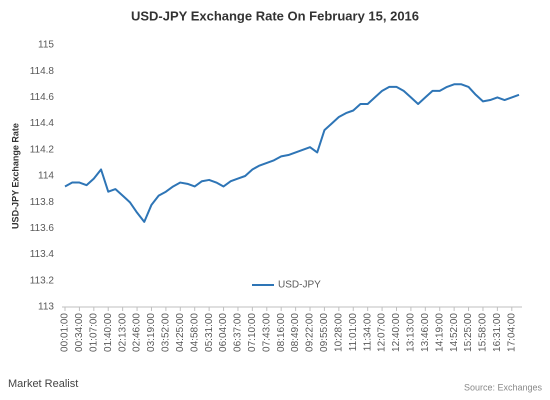  Describe the element at coordinates (137, 332) in the screenshot. I see `x-tick-label: 02:46:00` at that location.